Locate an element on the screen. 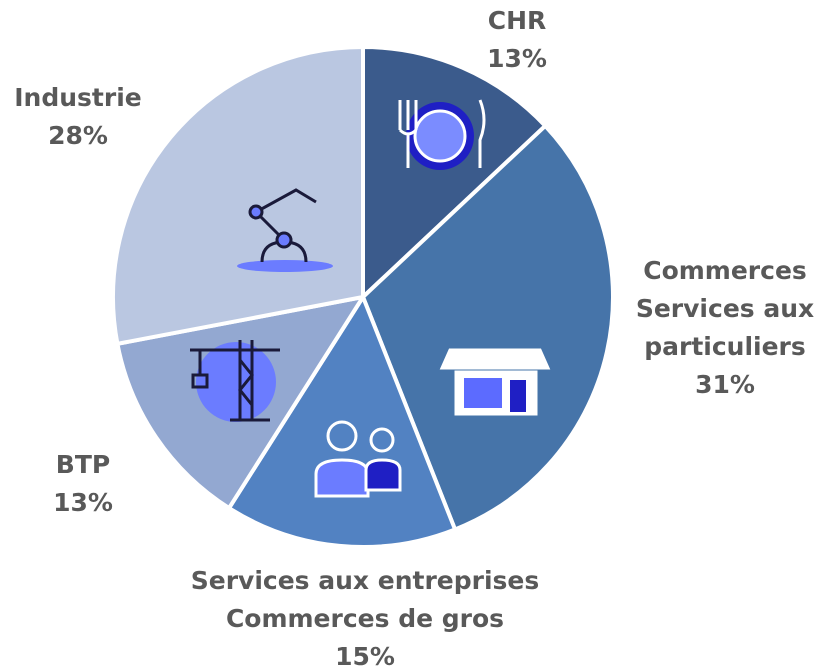 The height and width of the screenshot is (670, 819). category-label: Industrie is located at coordinates (77, 97).